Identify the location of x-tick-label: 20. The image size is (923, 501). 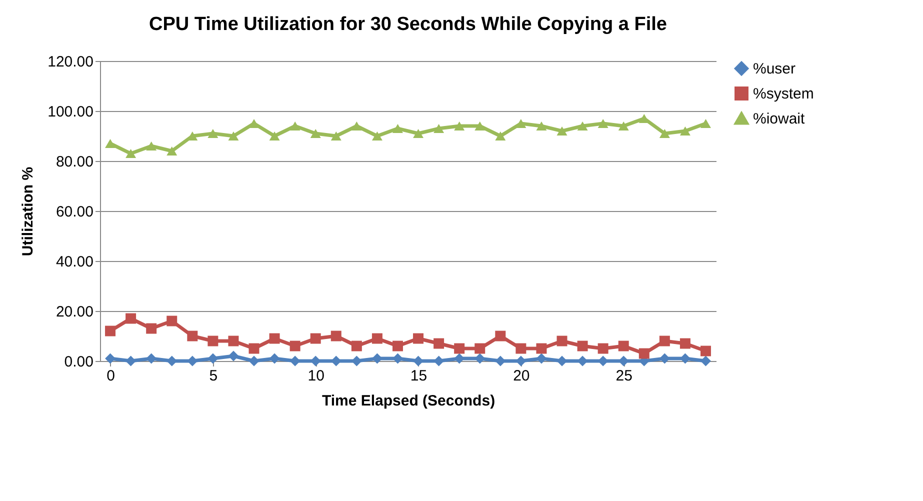
(521, 376).